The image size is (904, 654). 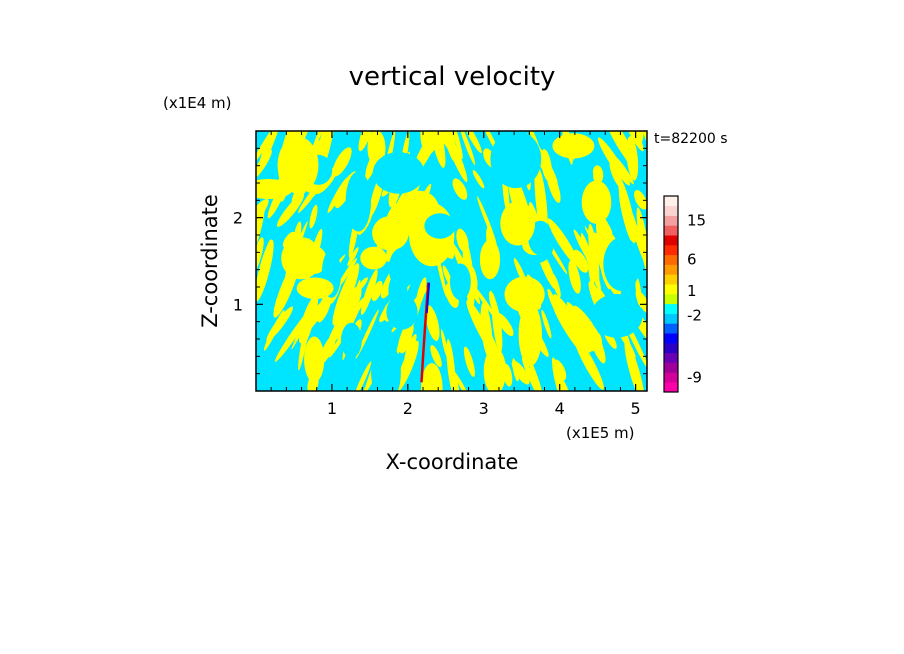 I want to click on colorbar-tick-label: 15, so click(x=696, y=221).